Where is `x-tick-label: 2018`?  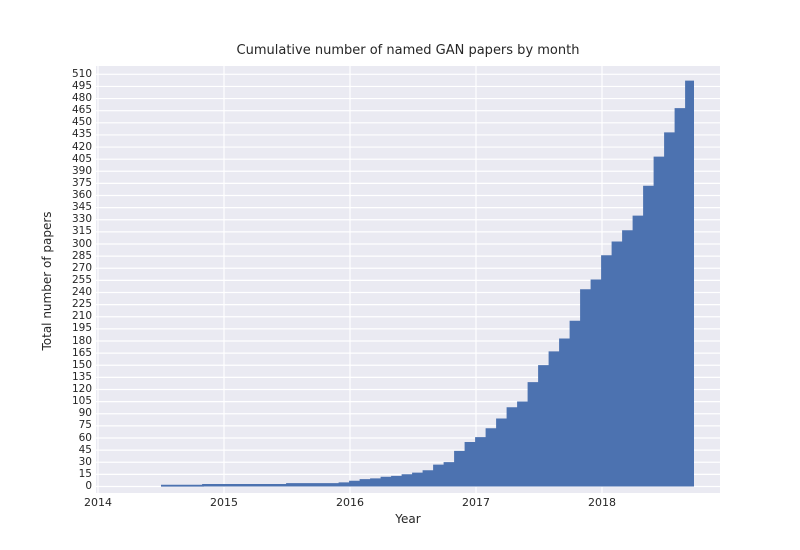 x-tick-label: 2018 is located at coordinates (602, 502).